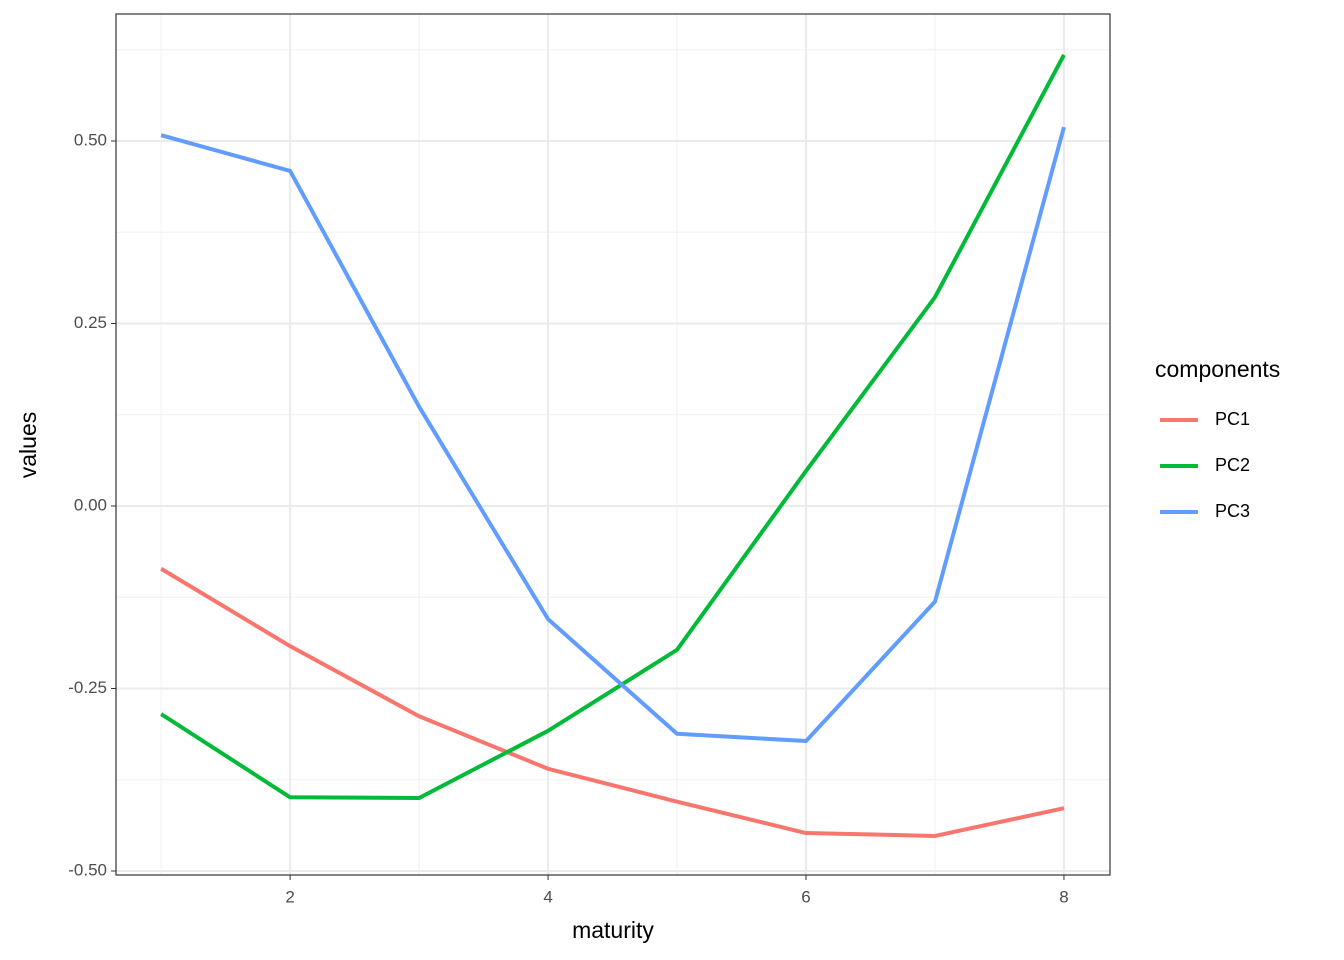  Describe the element at coordinates (1232, 465) in the screenshot. I see `legend-label: PC2` at that location.